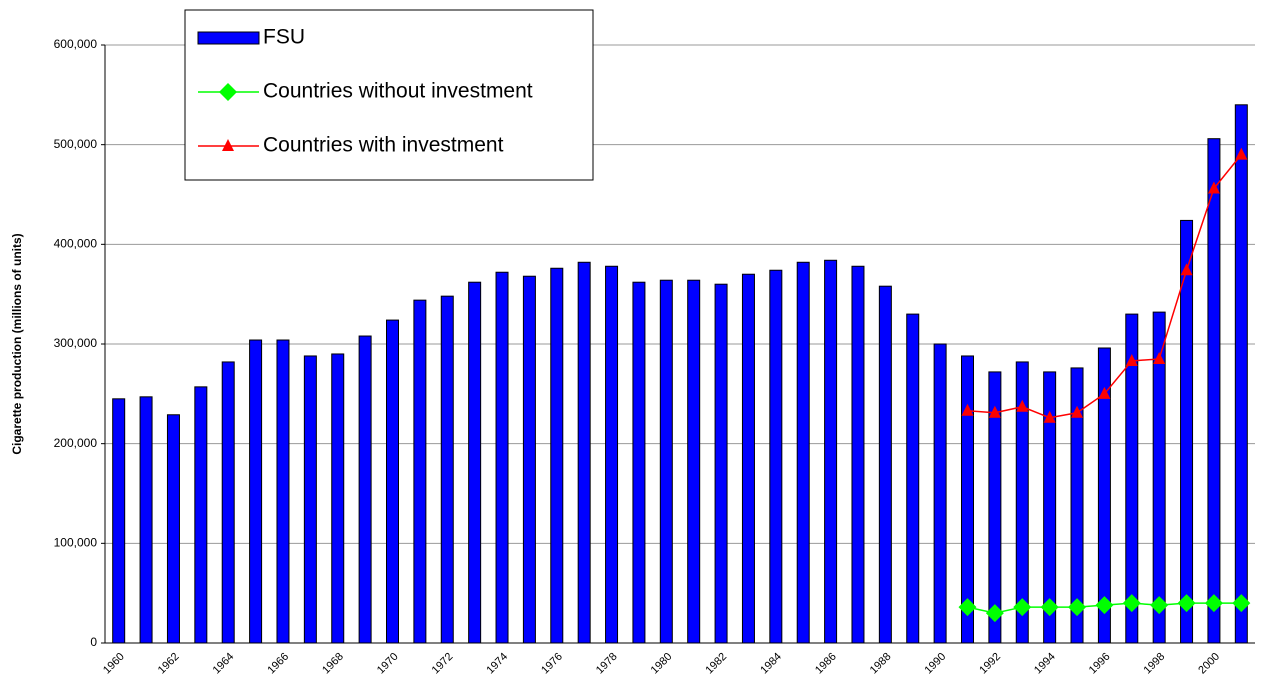 This screenshot has width=1263, height=692. What do you see at coordinates (76, 543) in the screenshot?
I see `y-tick-label: 100,000` at bounding box center [76, 543].